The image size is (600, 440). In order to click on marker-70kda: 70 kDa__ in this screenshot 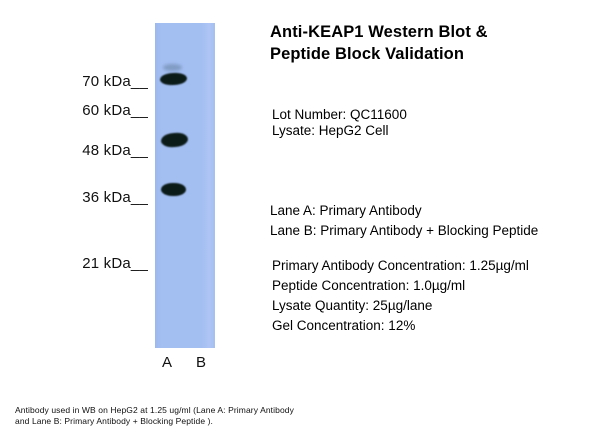, I will do `click(115, 81)`.